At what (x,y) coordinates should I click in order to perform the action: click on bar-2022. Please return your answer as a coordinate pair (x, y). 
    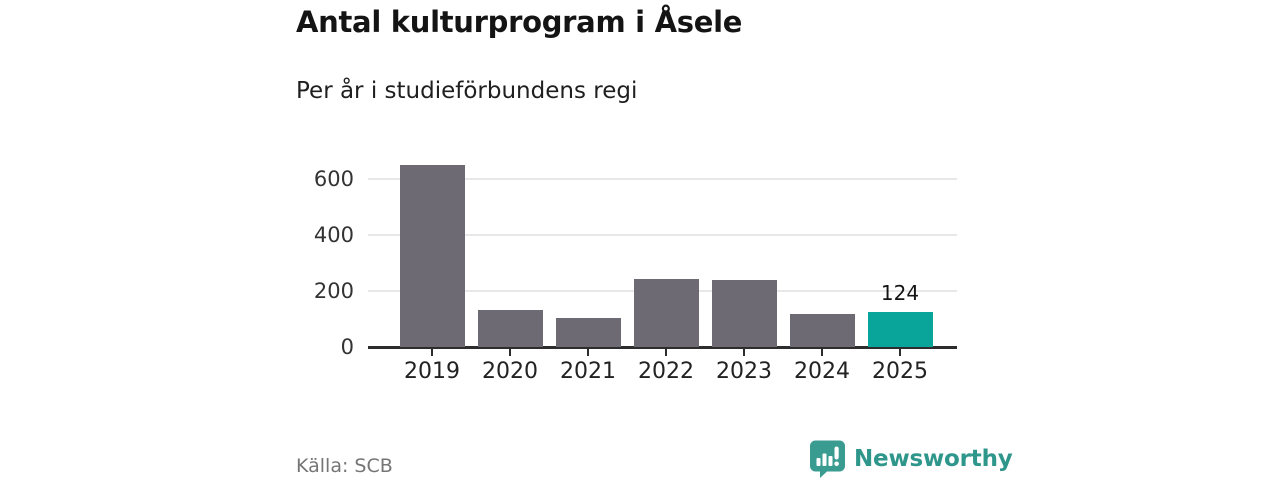
    Looking at the image, I should click on (666, 313).